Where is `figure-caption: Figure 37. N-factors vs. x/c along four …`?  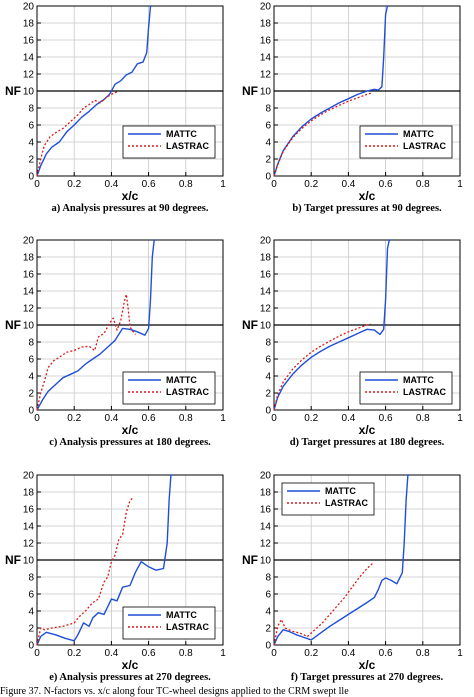 figure-caption: Figure 37. N-factors vs. x/c along four … is located at coordinates (174, 691).